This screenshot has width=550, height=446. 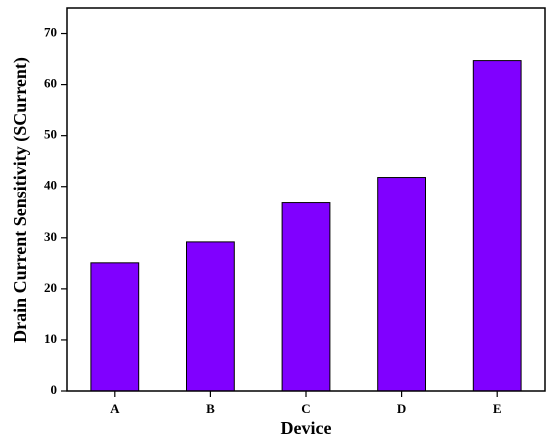 I want to click on y-tick-label: 40, so click(x=50, y=185).